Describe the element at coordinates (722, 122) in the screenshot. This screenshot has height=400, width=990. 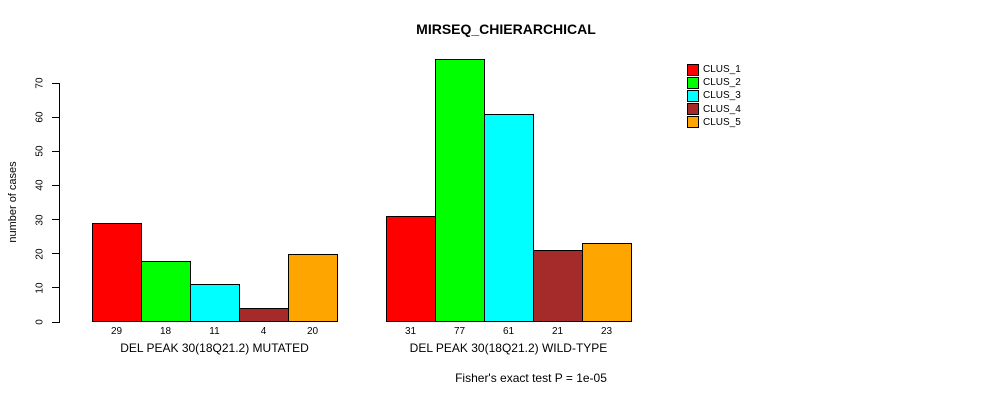
I see `legend-label: CLUS_5` at that location.